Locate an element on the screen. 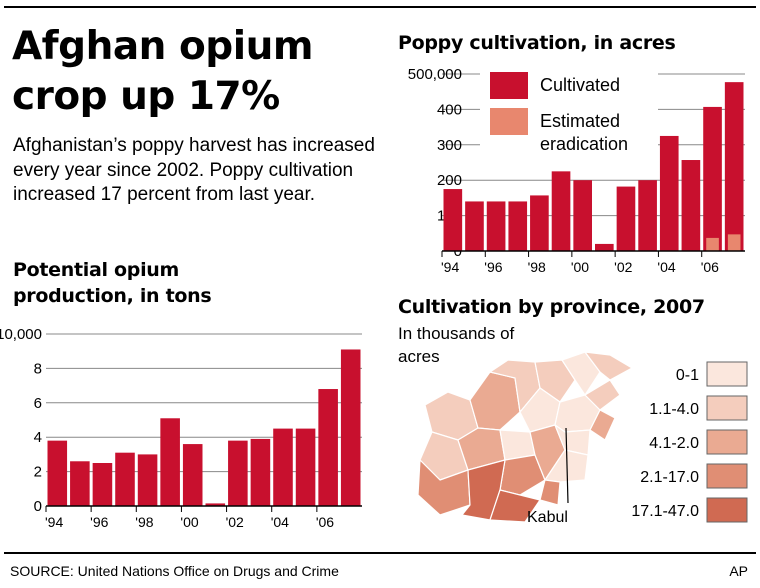 This screenshot has width=760, height=588. y-tick-label: 8 is located at coordinates (38, 368).